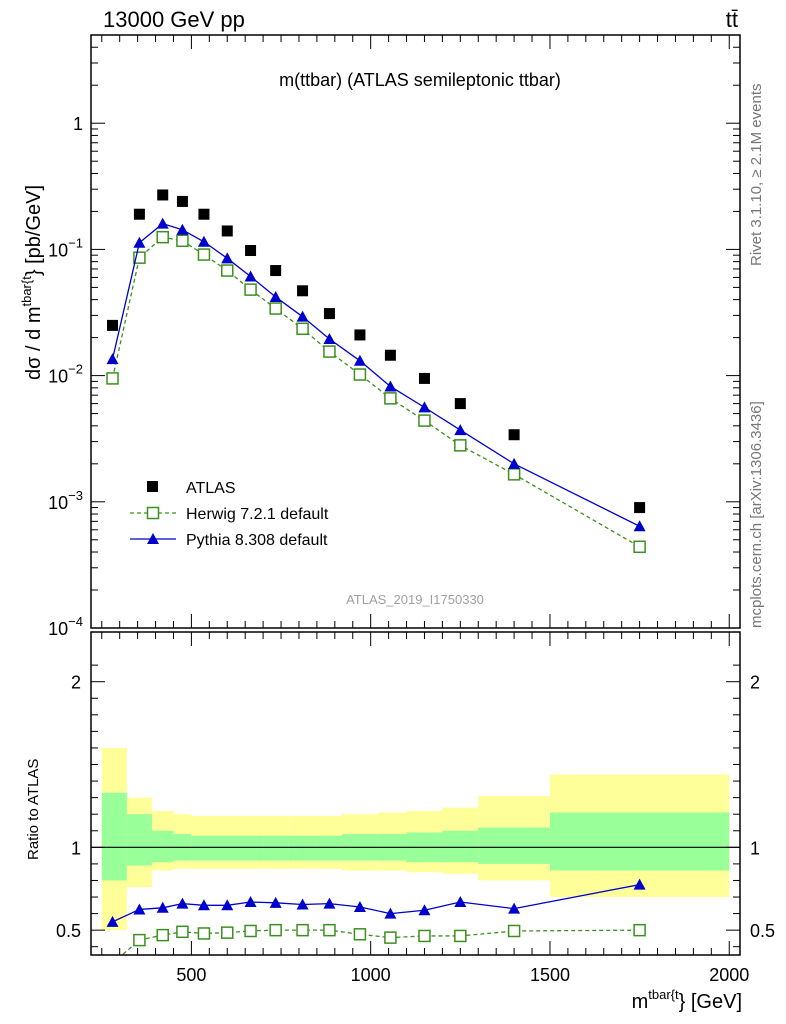 This screenshot has width=786, height=1024. Describe the element at coordinates (75, 369) in the screenshot. I see `main-ytick-exp: −2` at that location.